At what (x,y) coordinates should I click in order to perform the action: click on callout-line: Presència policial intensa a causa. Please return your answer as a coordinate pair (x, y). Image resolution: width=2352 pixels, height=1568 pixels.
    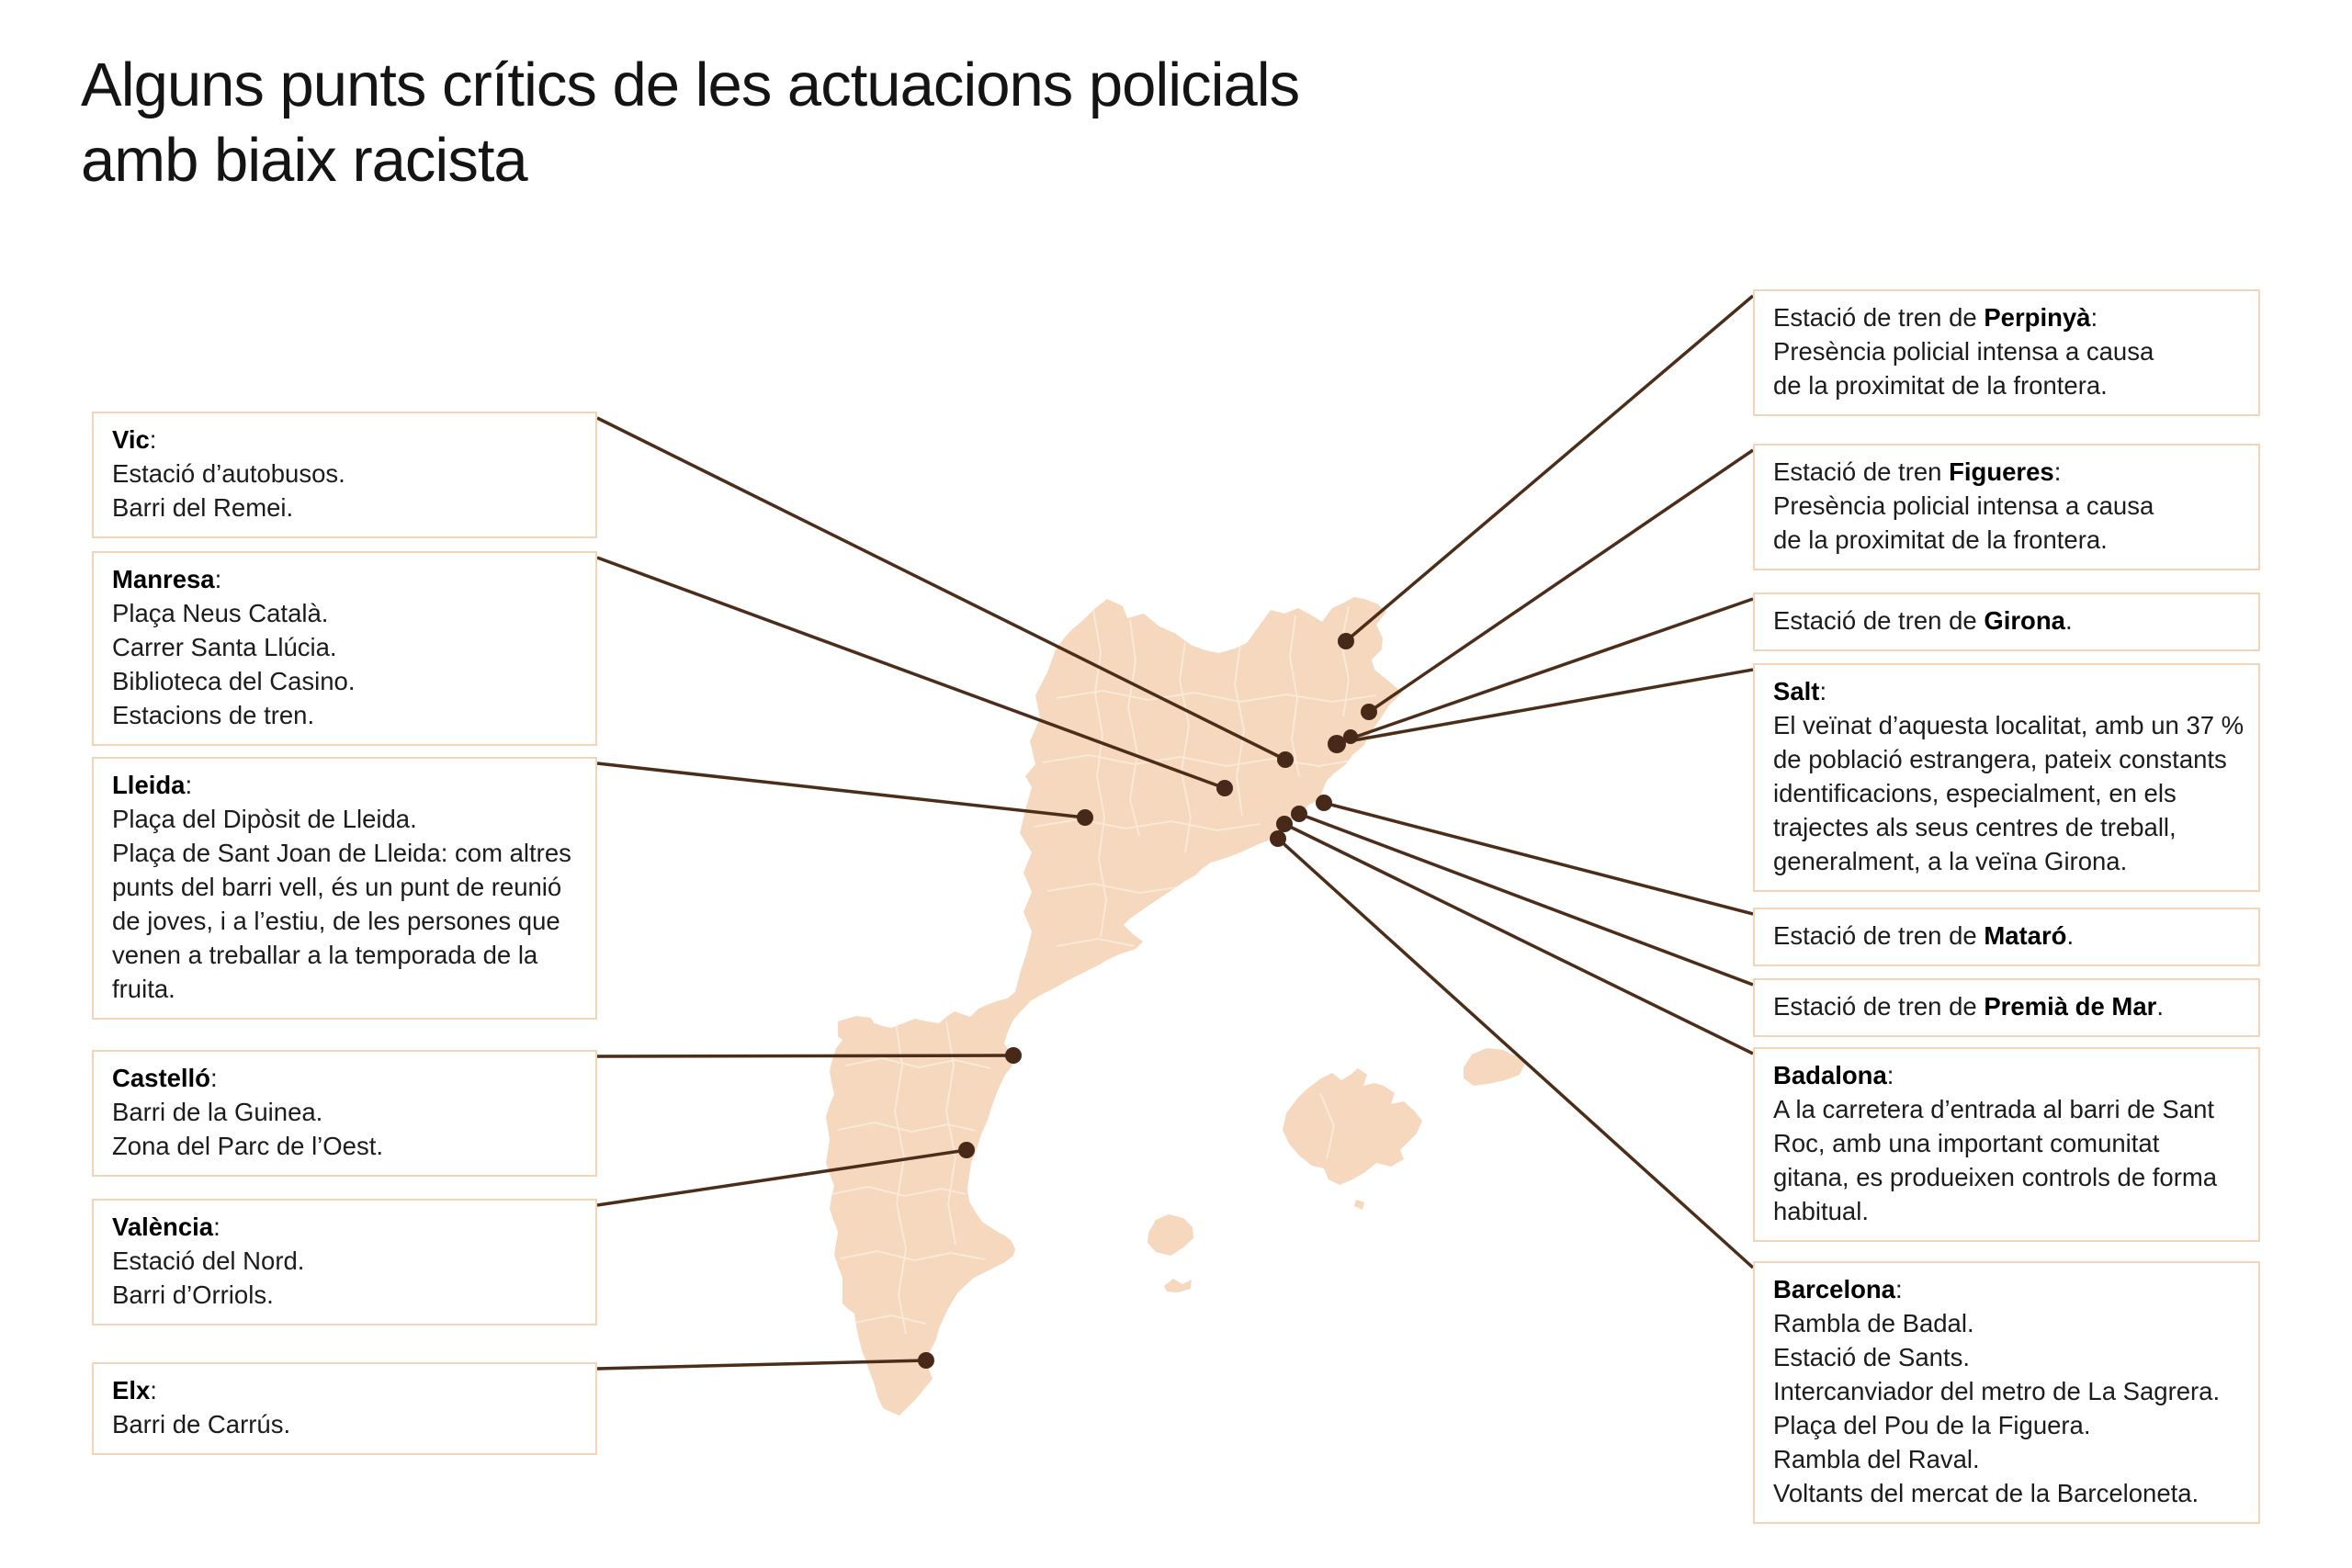
    Looking at the image, I should click on (2006, 506).